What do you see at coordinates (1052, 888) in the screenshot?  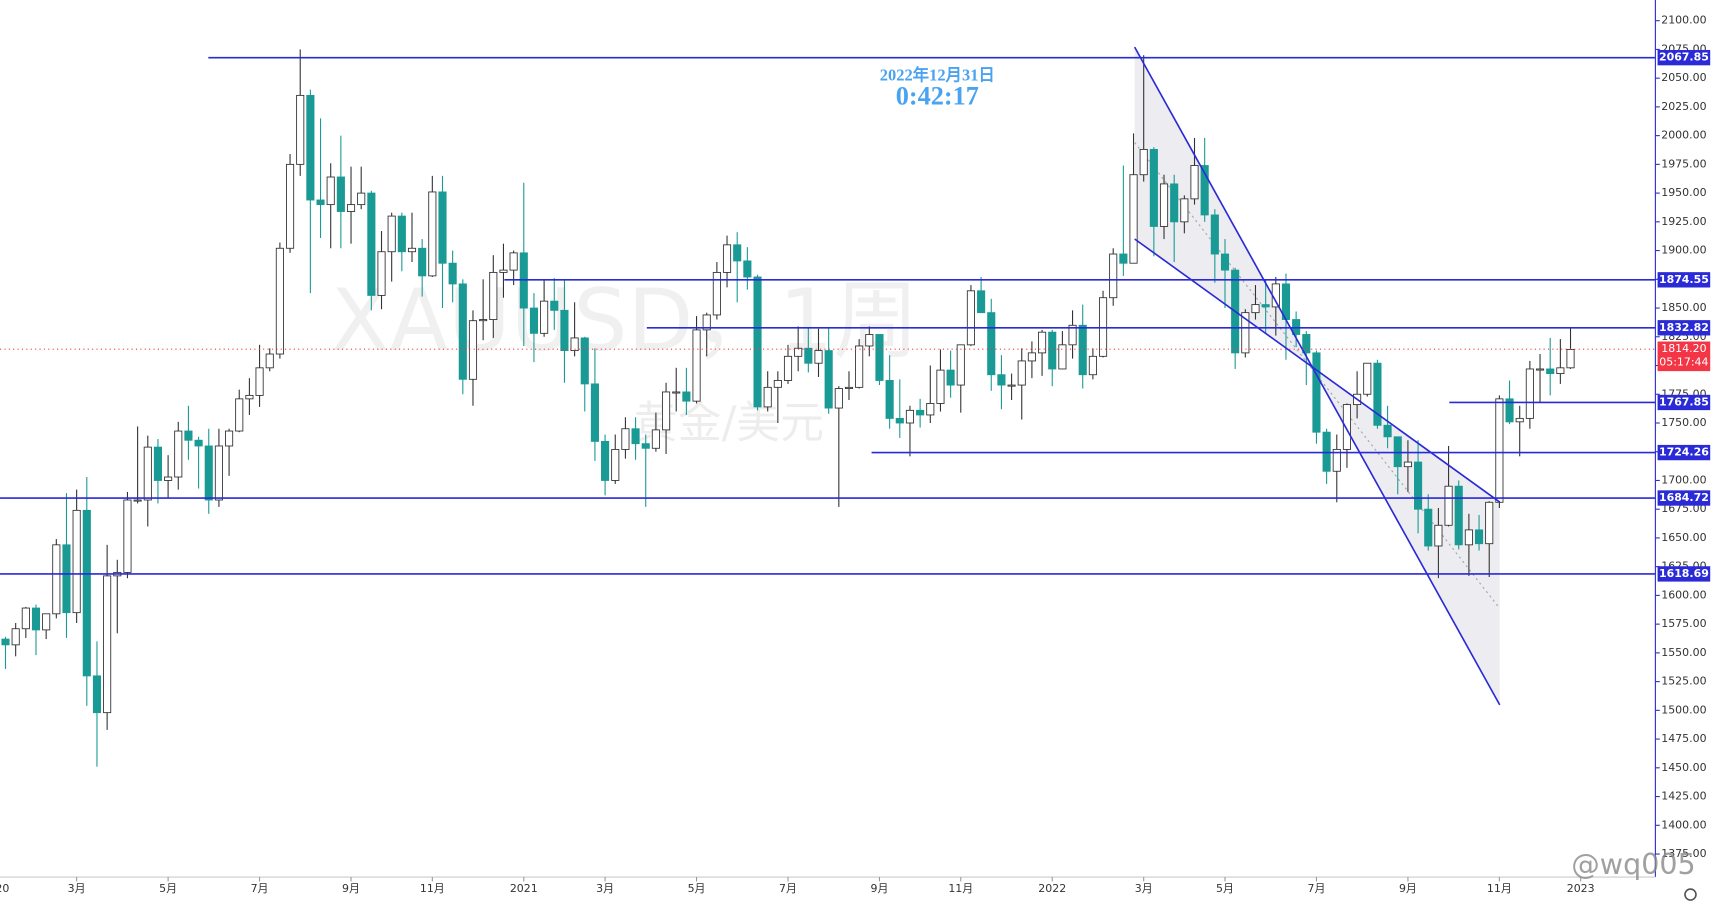 I see `x-tick-label: 2022` at bounding box center [1052, 888].